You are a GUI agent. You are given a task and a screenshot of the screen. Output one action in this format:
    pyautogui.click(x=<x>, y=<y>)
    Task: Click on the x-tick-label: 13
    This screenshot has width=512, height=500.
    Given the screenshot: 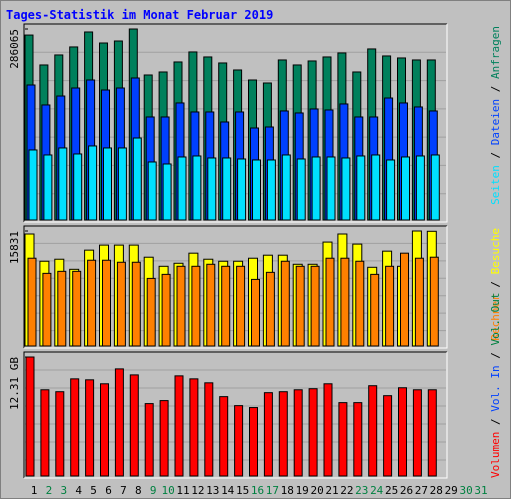 What is the action you would take?
    pyautogui.click(x=212, y=490)
    